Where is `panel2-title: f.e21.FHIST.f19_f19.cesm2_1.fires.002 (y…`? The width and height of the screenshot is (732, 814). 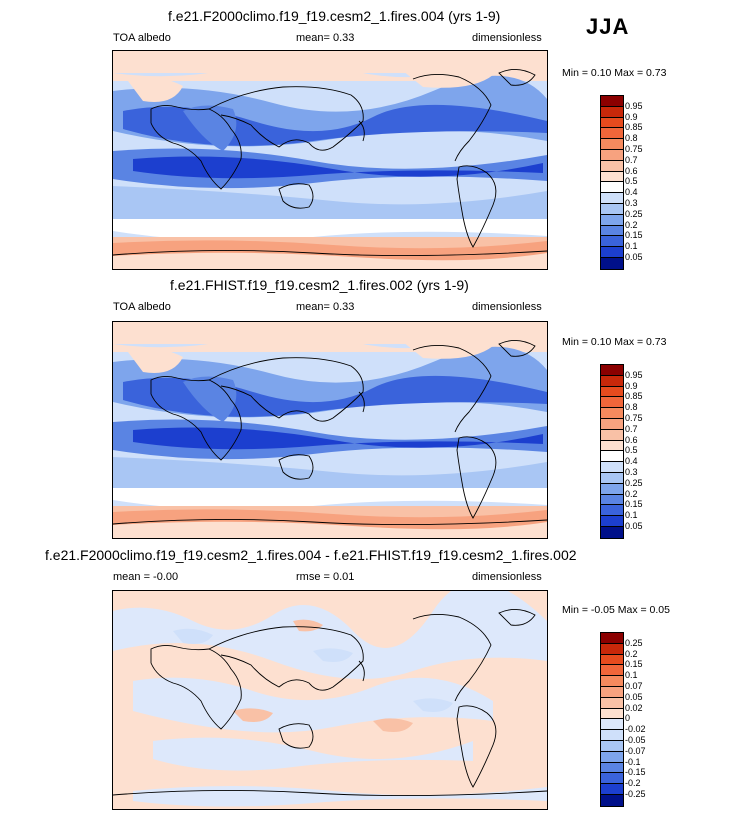 panel2-title: f.e21.FHIST.f19_f19.cesm2_1.fires.002 (y… is located at coordinates (319, 285).